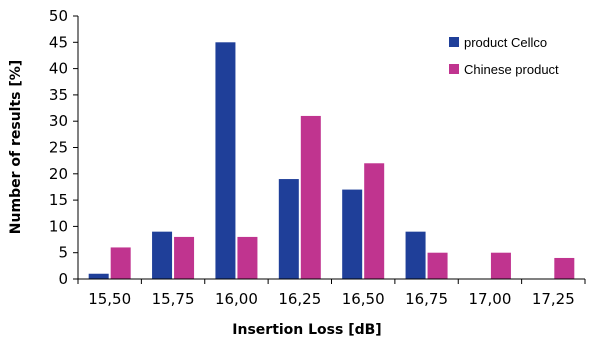 The height and width of the screenshot is (343, 590). What do you see at coordinates (489, 299) in the screenshot?
I see `x-tick-label: 17,00` at bounding box center [489, 299].